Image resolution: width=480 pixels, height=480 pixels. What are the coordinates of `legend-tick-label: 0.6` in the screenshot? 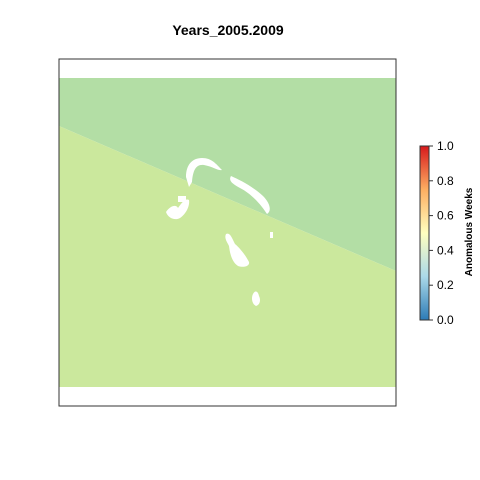 It's located at (445, 216).